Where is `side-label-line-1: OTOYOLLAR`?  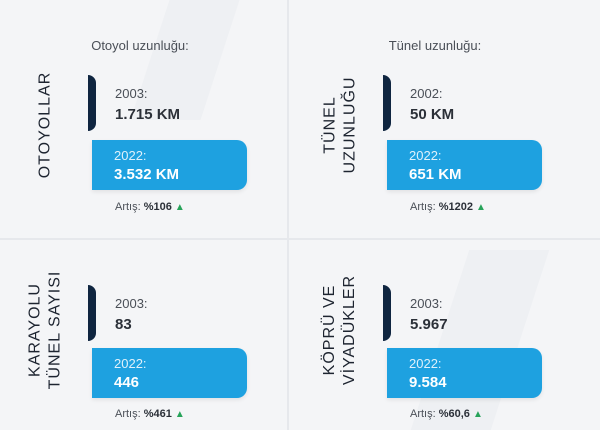
side-label-line-1: OTOYOLLAR is located at coordinates (45, 125).